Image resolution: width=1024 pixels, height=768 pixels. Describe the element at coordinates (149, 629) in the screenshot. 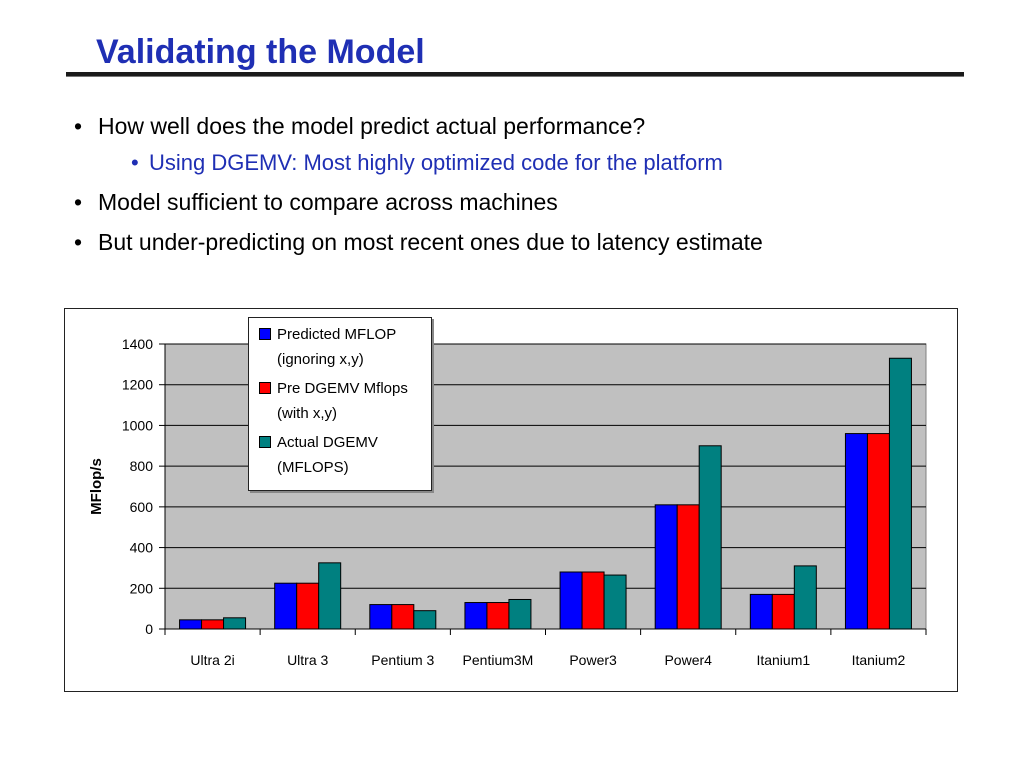

I see `y-tick-label: 0` at that location.